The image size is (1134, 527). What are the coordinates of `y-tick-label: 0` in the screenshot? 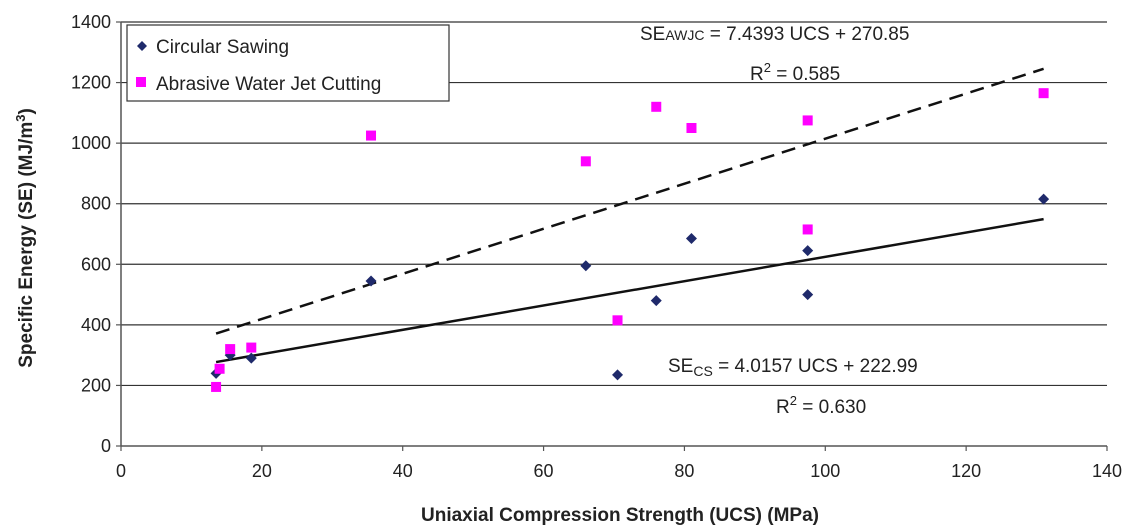 It's located at (106, 446).